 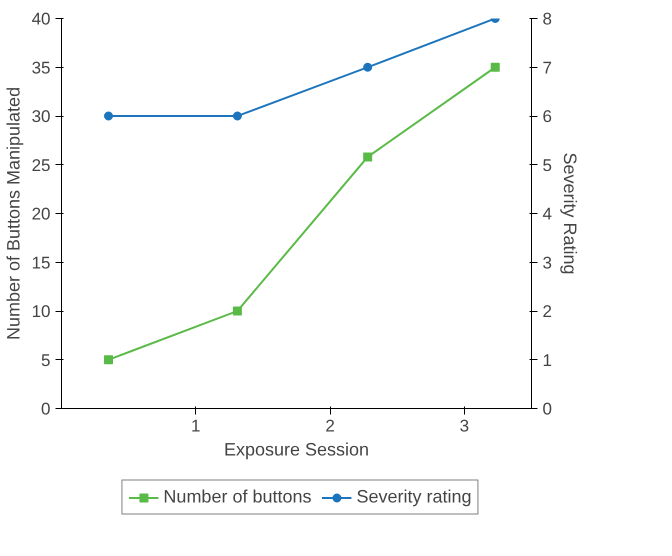 I want to click on y2-axis-title: Severity Rating, so click(x=570, y=213).